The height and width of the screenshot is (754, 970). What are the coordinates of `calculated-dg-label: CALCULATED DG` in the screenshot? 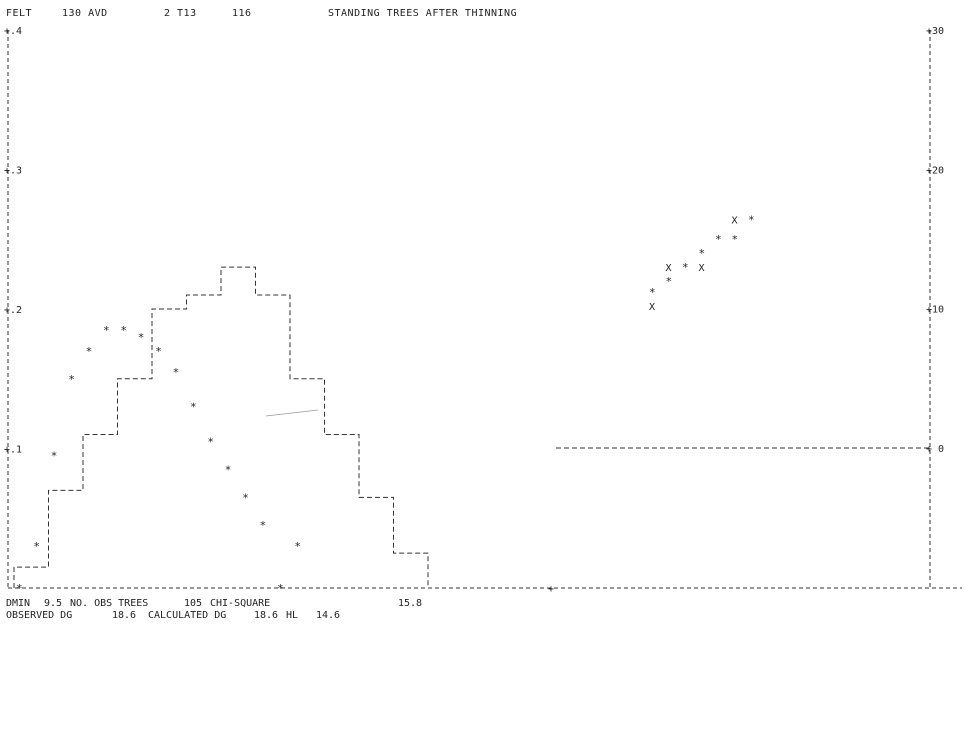 It's located at (187, 615).